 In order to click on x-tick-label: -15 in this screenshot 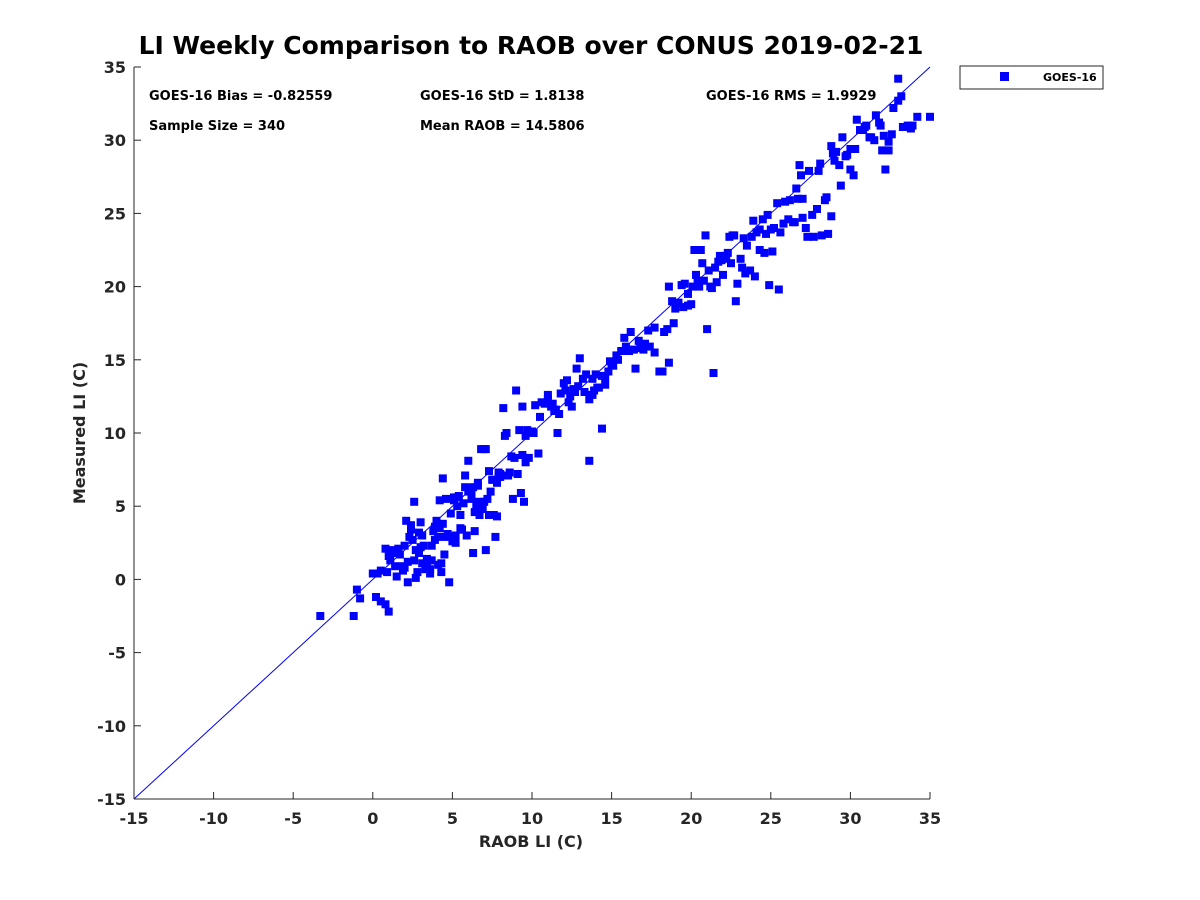, I will do `click(134, 818)`.